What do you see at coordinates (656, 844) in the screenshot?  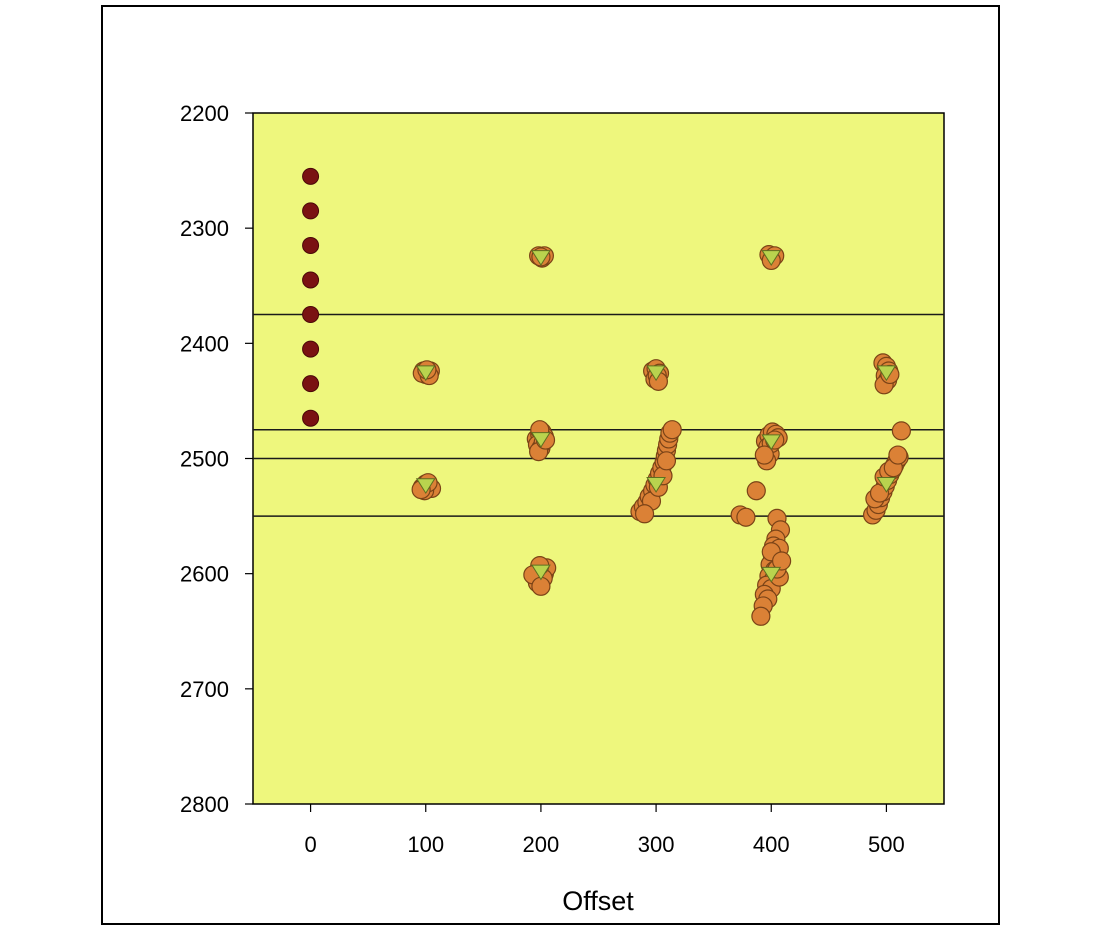 I see `x-tick-label: 300` at bounding box center [656, 844].